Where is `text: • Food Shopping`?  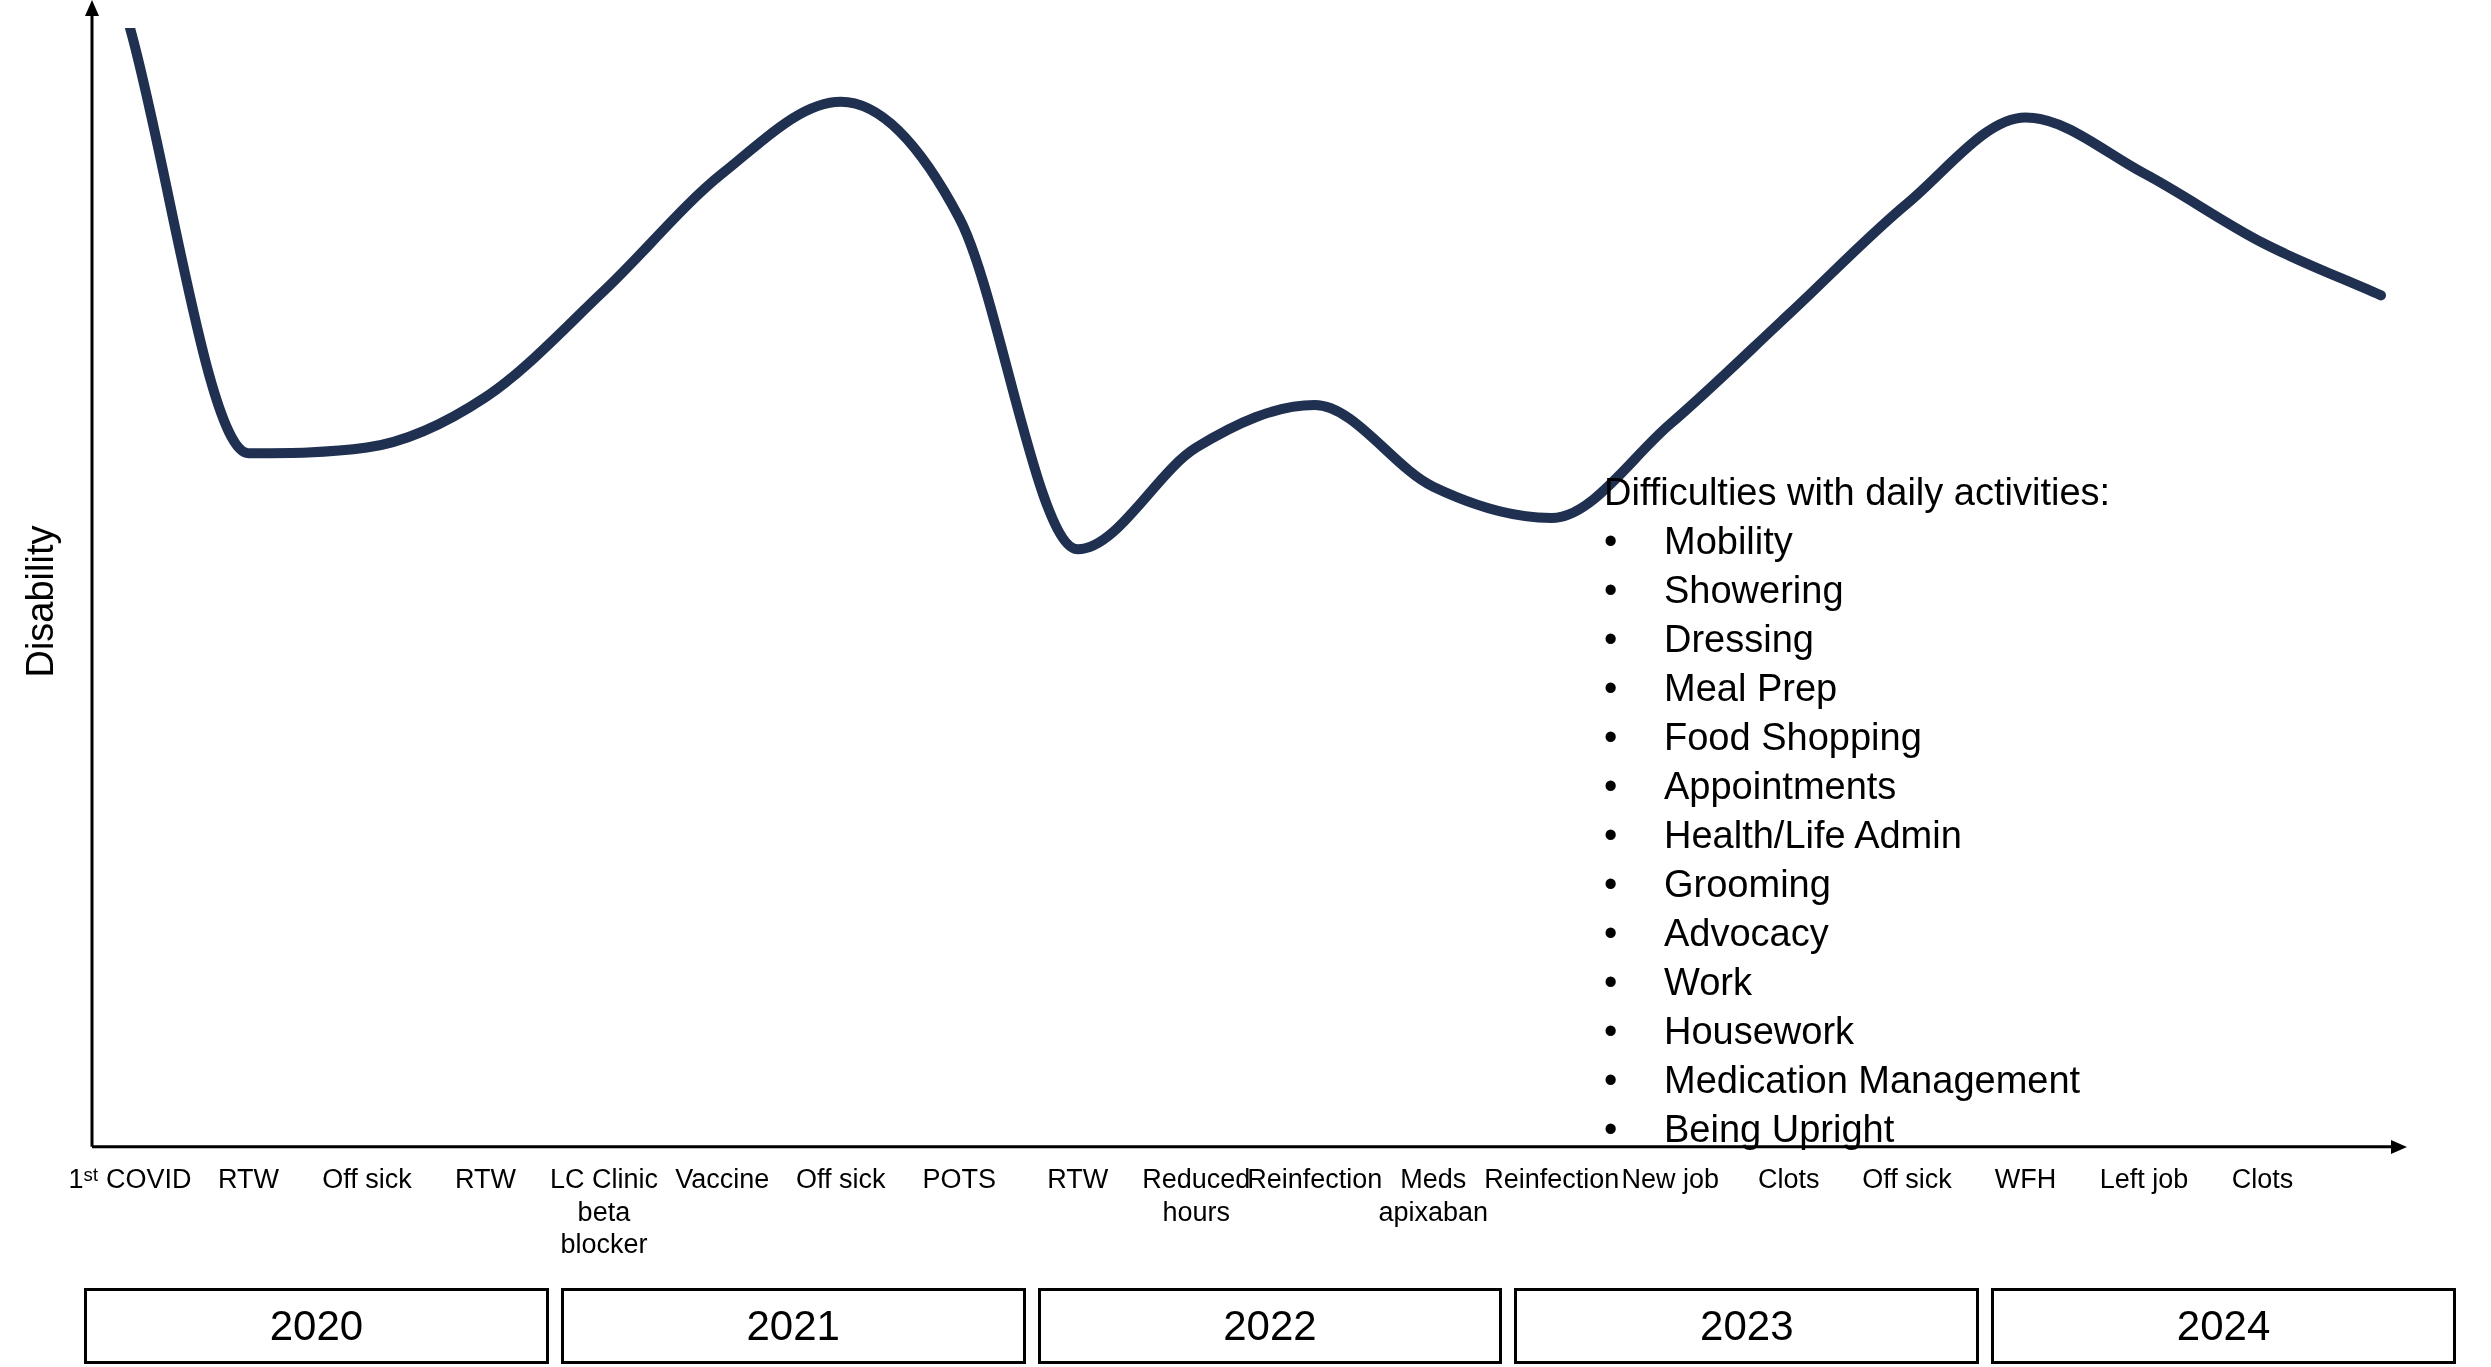
text: • Food Shopping is located at coordinates (1763, 737).